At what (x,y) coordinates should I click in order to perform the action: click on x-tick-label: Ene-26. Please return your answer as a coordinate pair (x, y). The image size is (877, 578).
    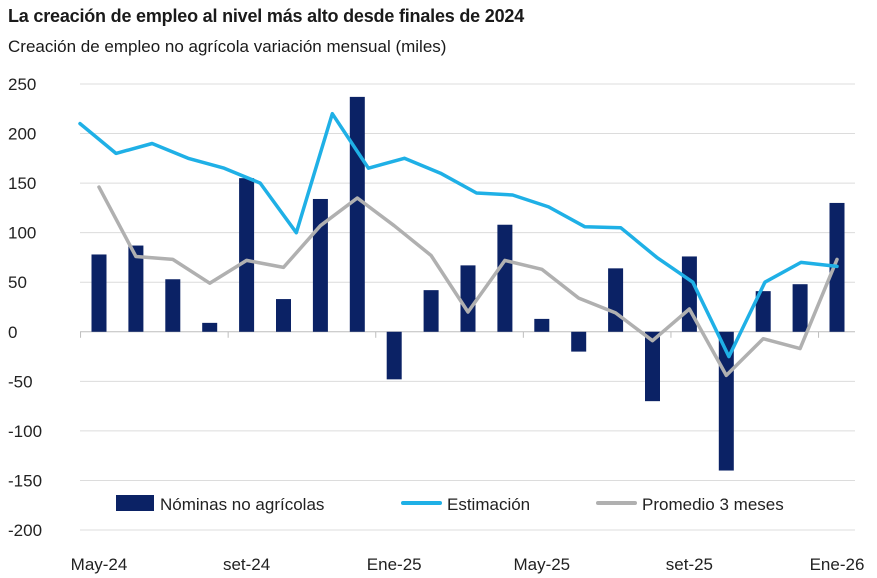
    Looking at the image, I should click on (837, 564).